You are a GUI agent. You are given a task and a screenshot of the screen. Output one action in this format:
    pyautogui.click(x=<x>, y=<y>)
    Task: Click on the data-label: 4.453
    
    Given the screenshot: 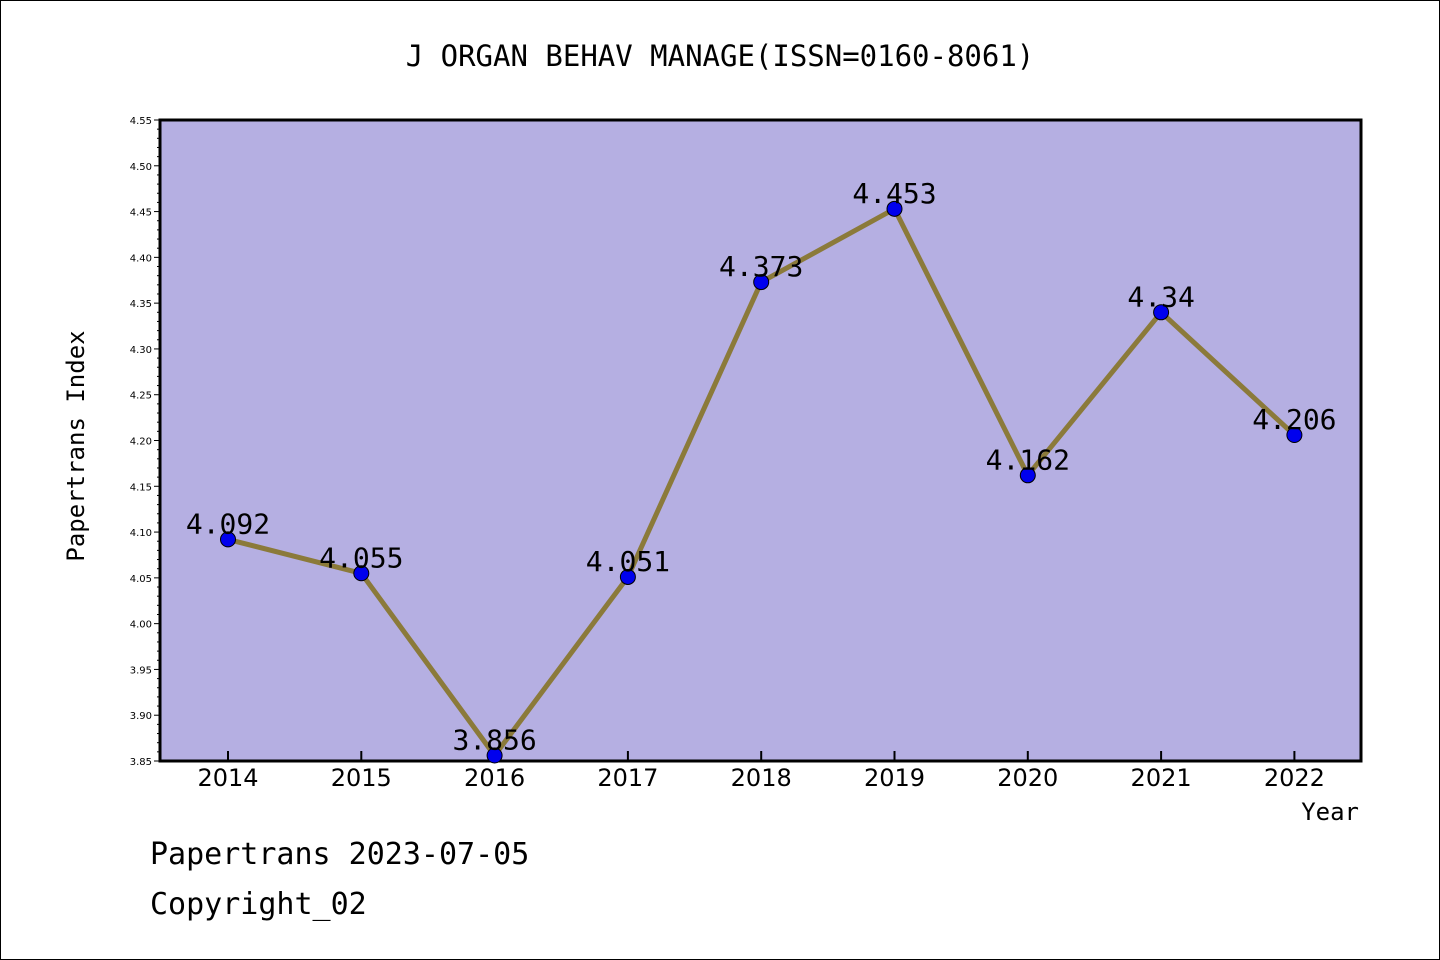 What is the action you would take?
    pyautogui.click(x=894, y=193)
    